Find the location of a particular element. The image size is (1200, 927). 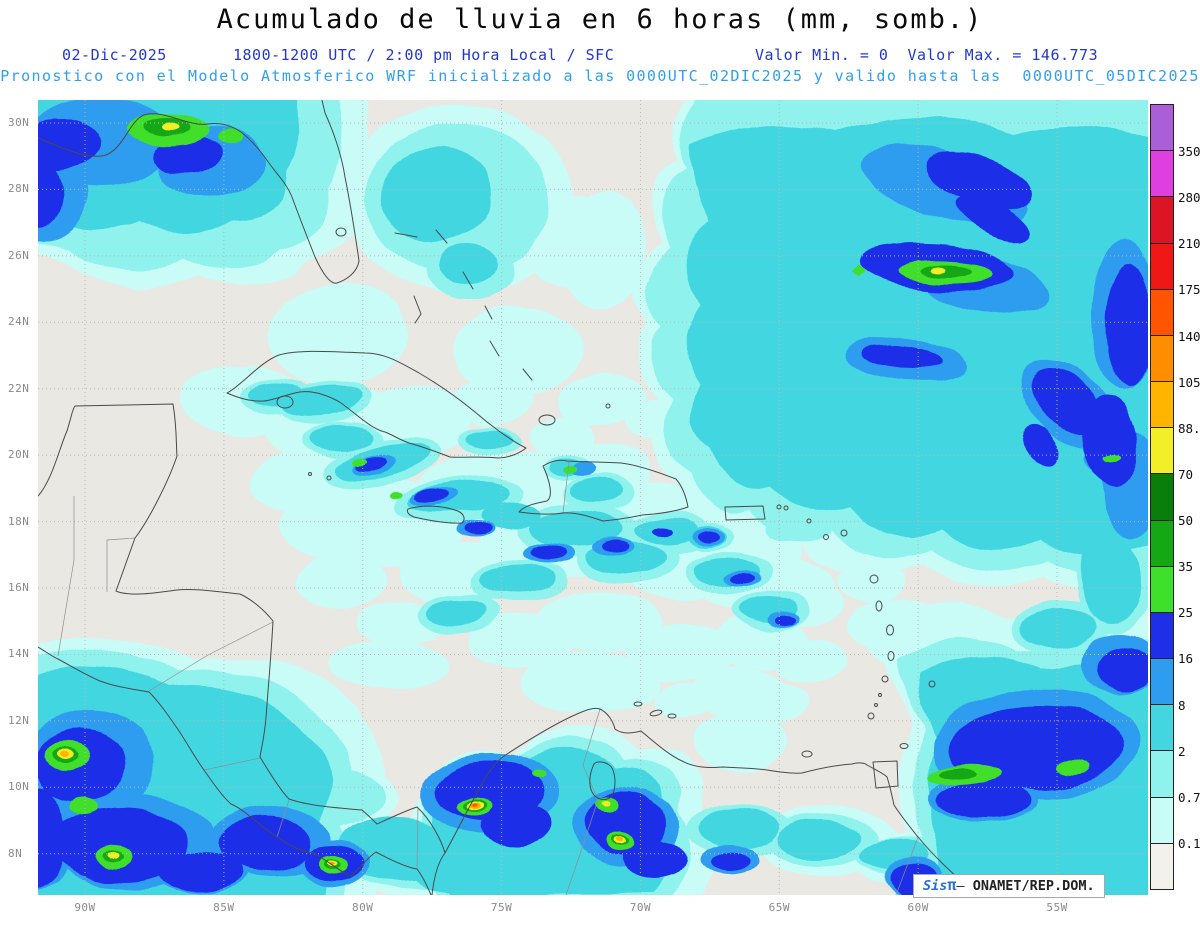

colorbar-label: 50 is located at coordinates (1186, 521).